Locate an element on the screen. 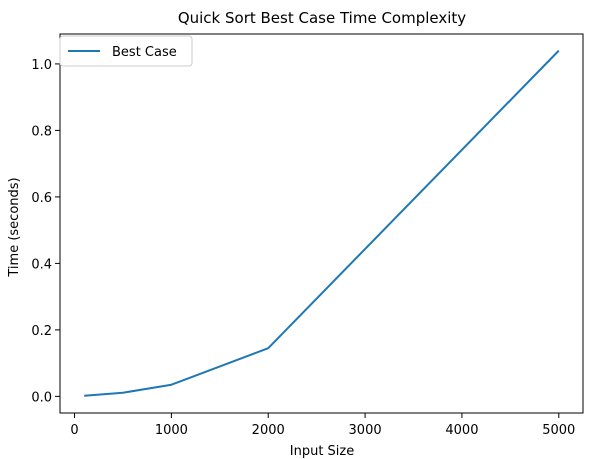 This screenshot has height=459, width=593. legend-box is located at coordinates (126, 51).